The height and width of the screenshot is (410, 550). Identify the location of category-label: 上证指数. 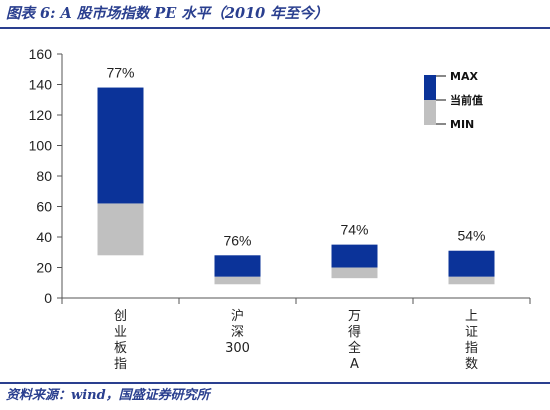
(471, 340).